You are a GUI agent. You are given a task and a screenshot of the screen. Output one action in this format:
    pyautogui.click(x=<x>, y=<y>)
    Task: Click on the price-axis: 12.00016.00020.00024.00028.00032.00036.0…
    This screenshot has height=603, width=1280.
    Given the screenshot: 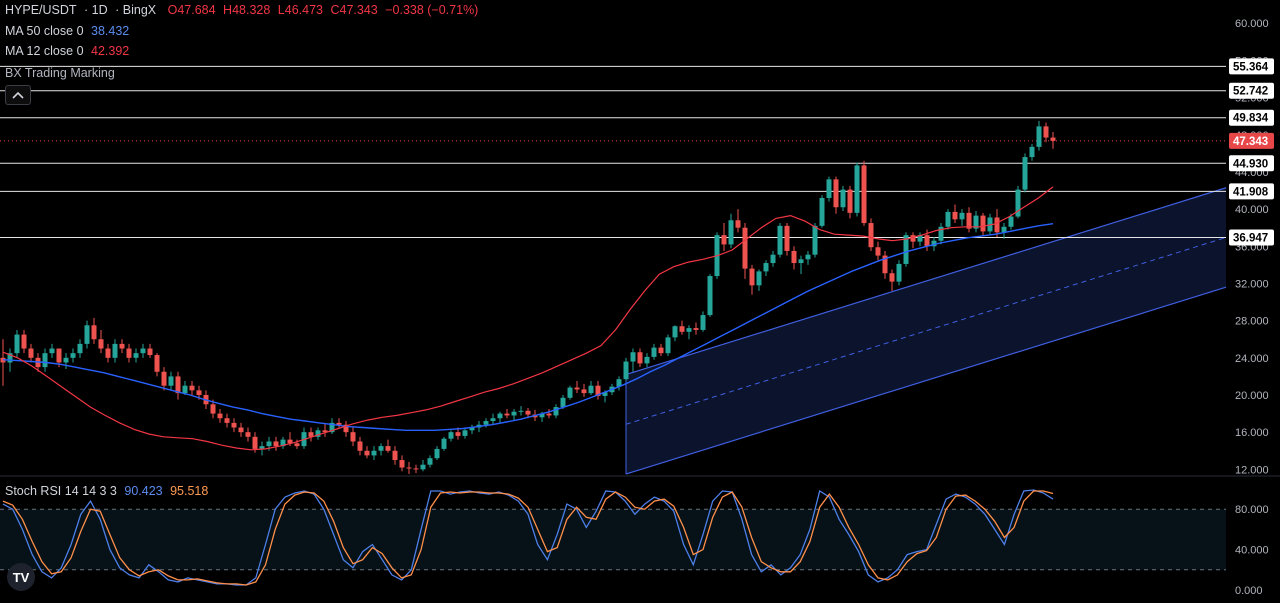 What is the action you would take?
    pyautogui.click(x=1251, y=247)
    